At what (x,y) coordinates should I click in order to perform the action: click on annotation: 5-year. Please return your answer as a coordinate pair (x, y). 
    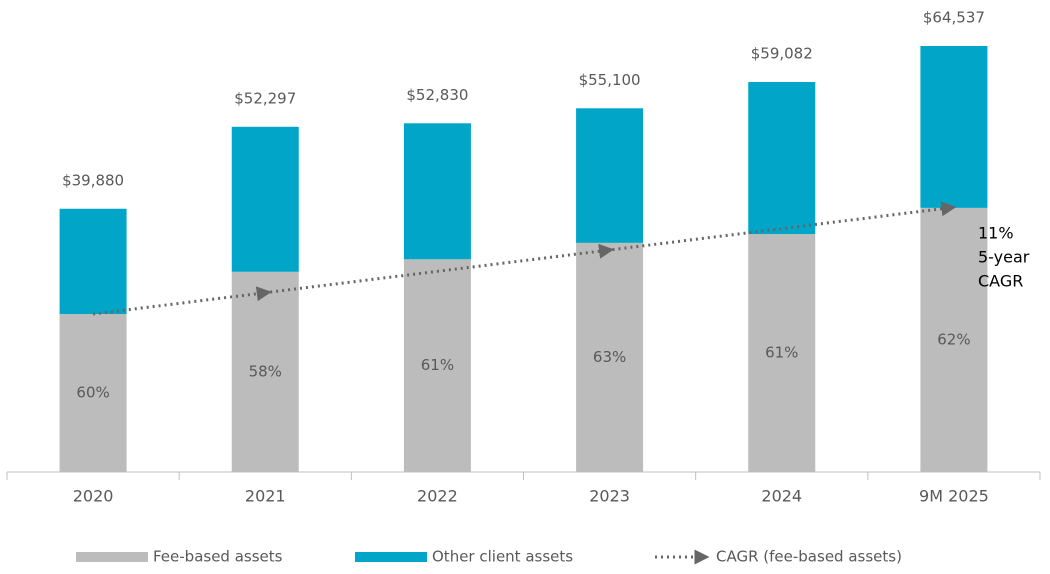
    Looking at the image, I should click on (1004, 257).